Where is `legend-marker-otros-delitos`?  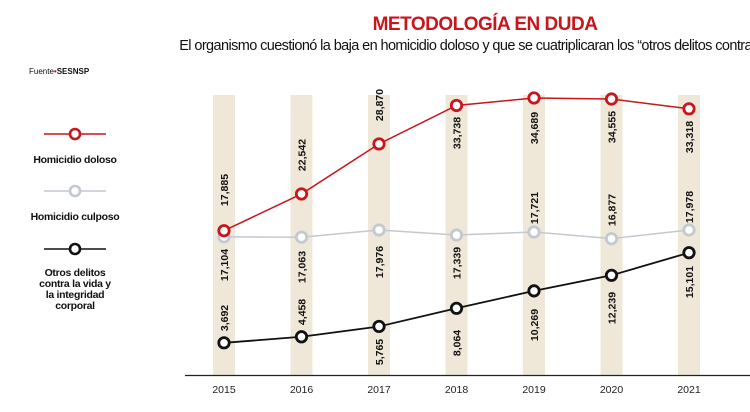 legend-marker-otros-delitos is located at coordinates (75, 249).